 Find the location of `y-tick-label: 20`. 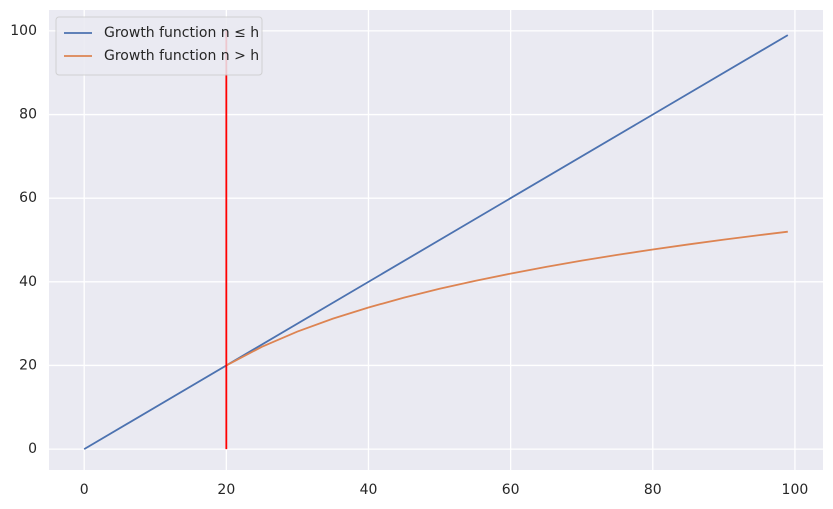

y-tick-label: 20 is located at coordinates (28, 365).